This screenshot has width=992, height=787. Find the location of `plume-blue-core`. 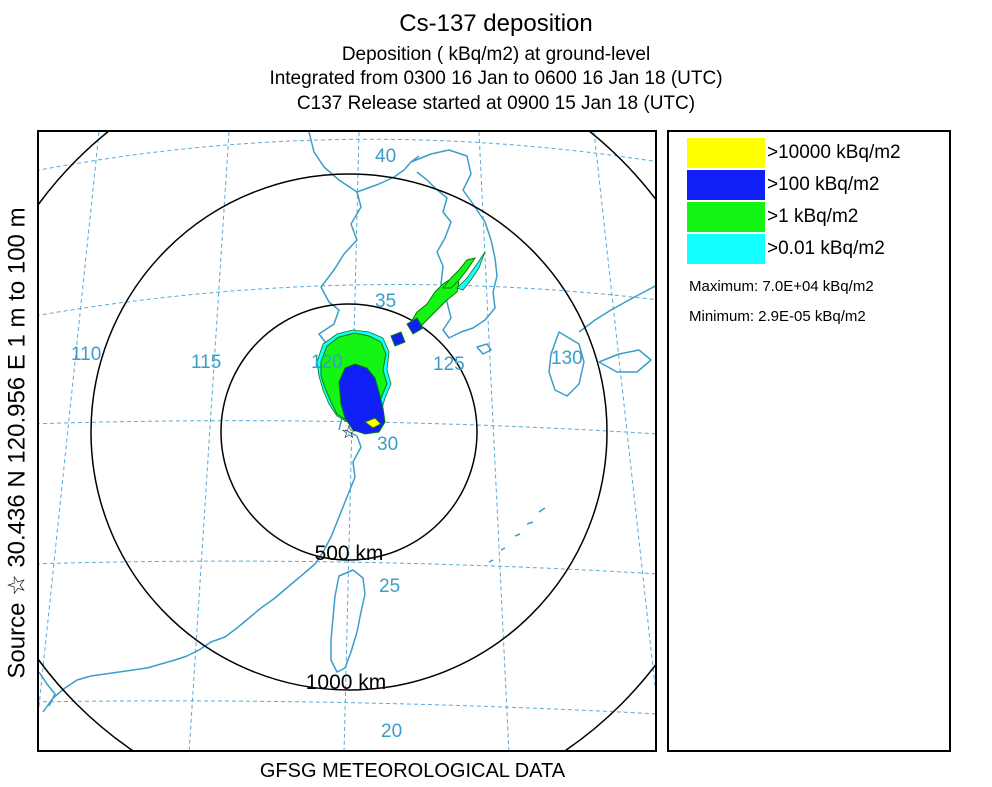

plume-blue-core is located at coordinates (362, 399).